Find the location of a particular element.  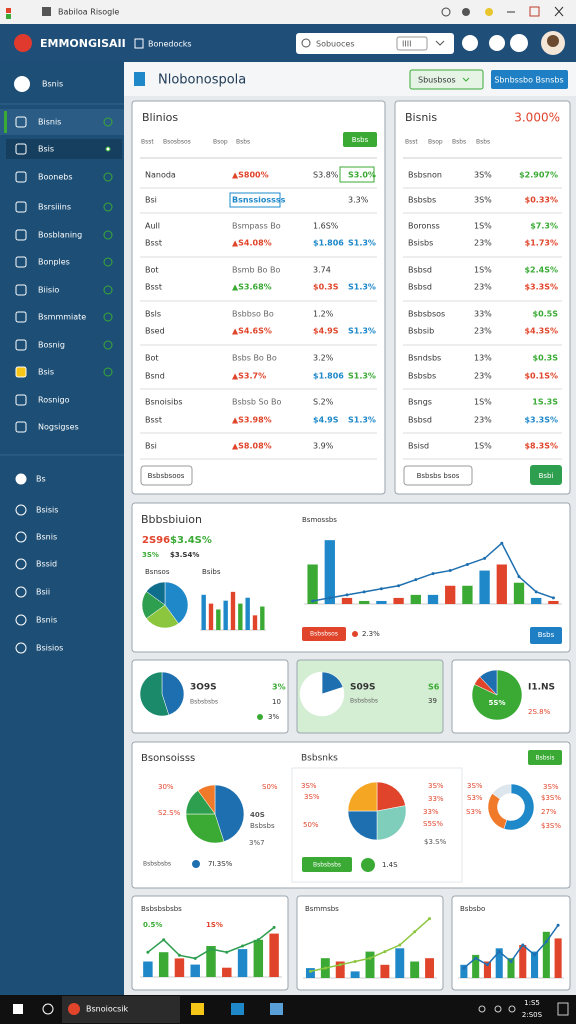

mid-value: 1.4S is located at coordinates (390, 865).